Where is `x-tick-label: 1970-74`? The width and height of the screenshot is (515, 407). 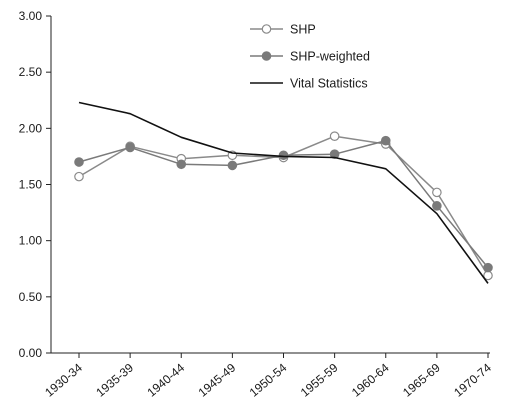 x-tick-label: 1970-74 is located at coordinates (472, 379).